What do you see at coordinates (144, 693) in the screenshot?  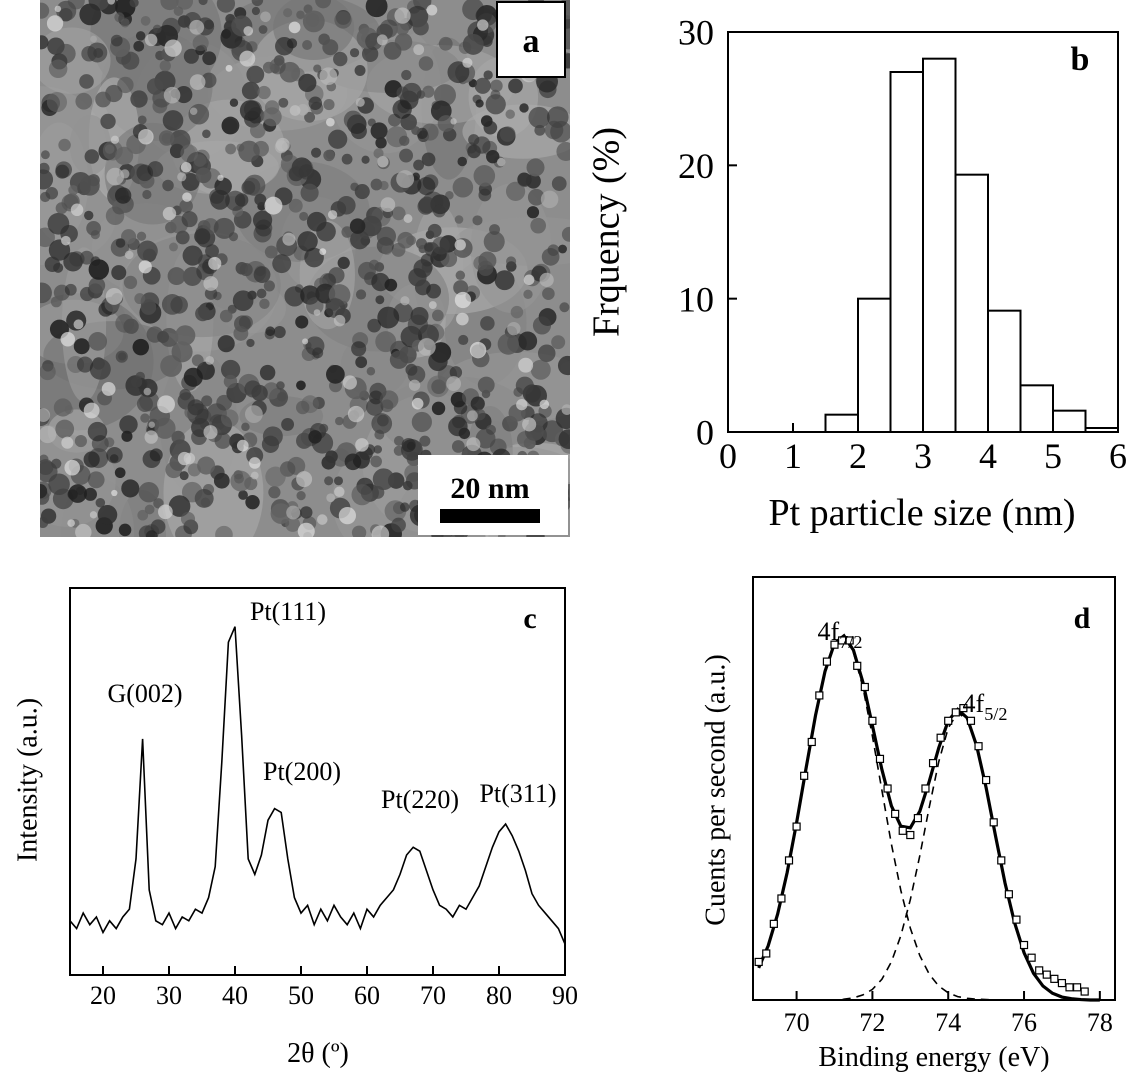 I see `annotation-text: G(002)` at bounding box center [144, 693].